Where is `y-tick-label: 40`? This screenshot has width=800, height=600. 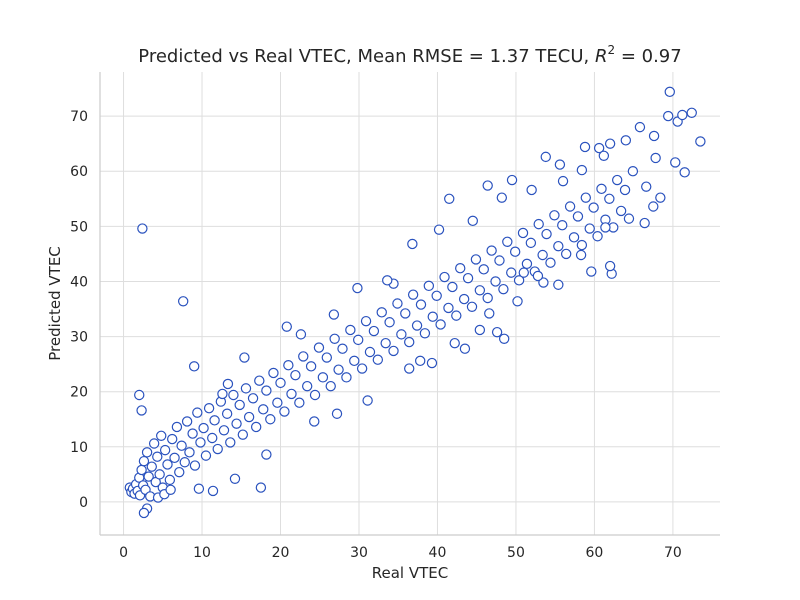 y-tick-label: 40 is located at coordinates (79, 282).